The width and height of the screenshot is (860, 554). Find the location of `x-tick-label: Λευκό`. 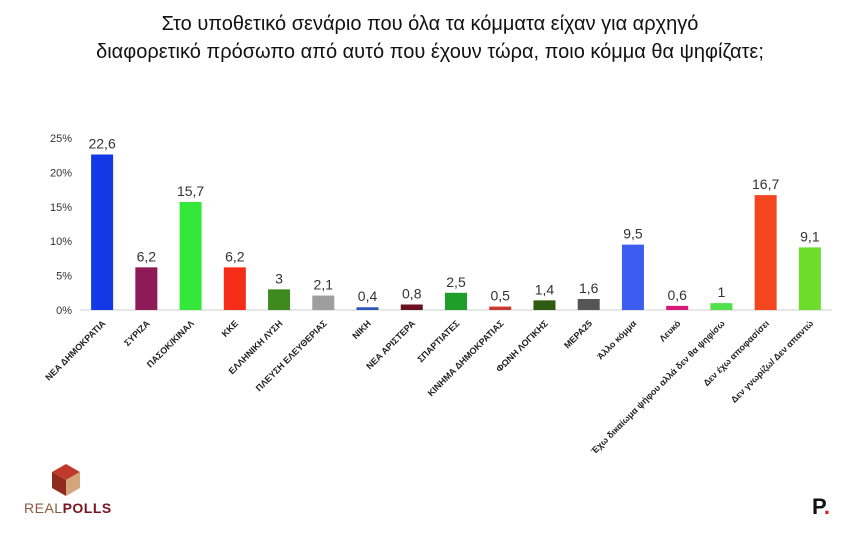

x-tick-label: Λευκό is located at coordinates (670, 331).